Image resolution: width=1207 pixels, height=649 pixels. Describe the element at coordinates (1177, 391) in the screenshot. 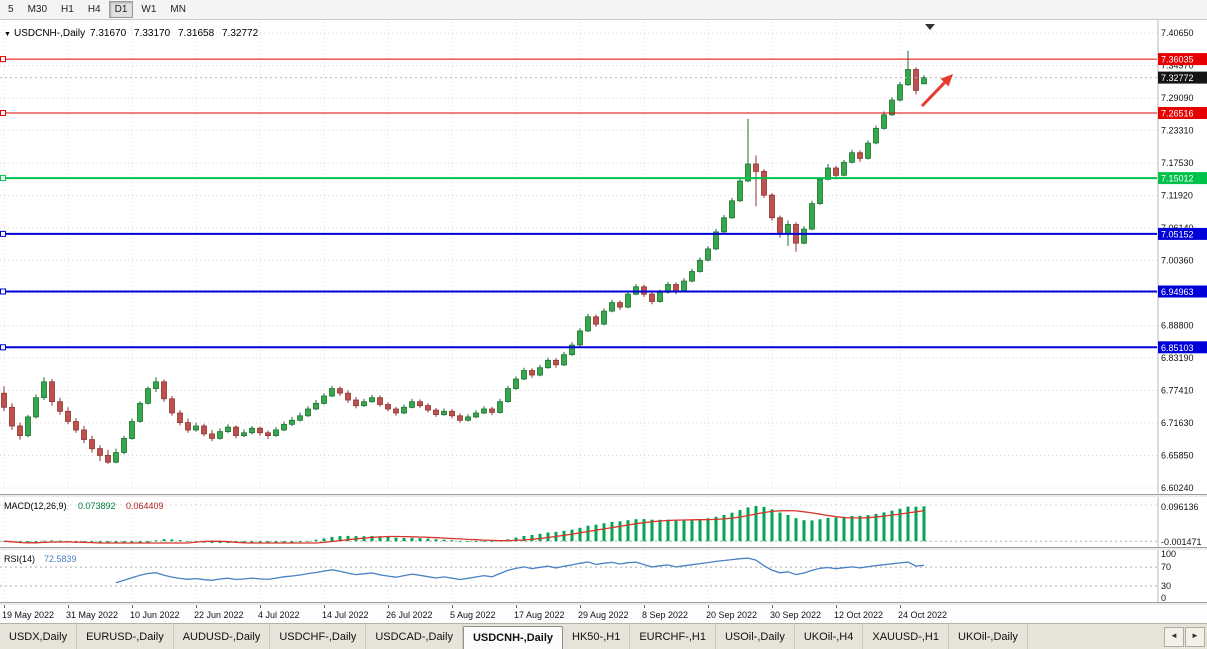

I see `price-axis-label: 6.77410` at that location.